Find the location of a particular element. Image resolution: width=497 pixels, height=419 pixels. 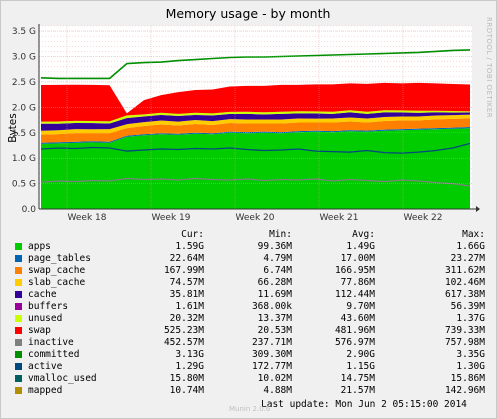

legend-min-value: 10.02M is located at coordinates (274, 378).